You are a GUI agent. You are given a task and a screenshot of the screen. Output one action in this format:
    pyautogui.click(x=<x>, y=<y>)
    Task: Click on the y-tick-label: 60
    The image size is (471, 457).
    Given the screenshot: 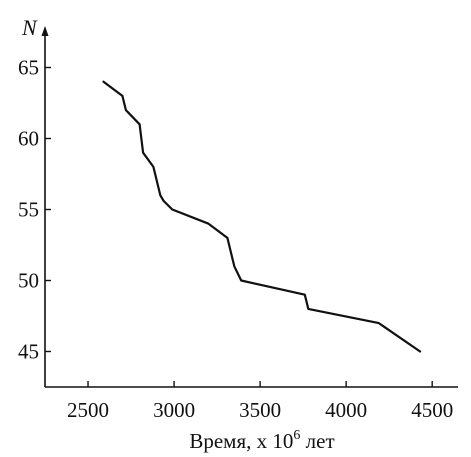 What is the action you would take?
    pyautogui.click(x=28, y=139)
    